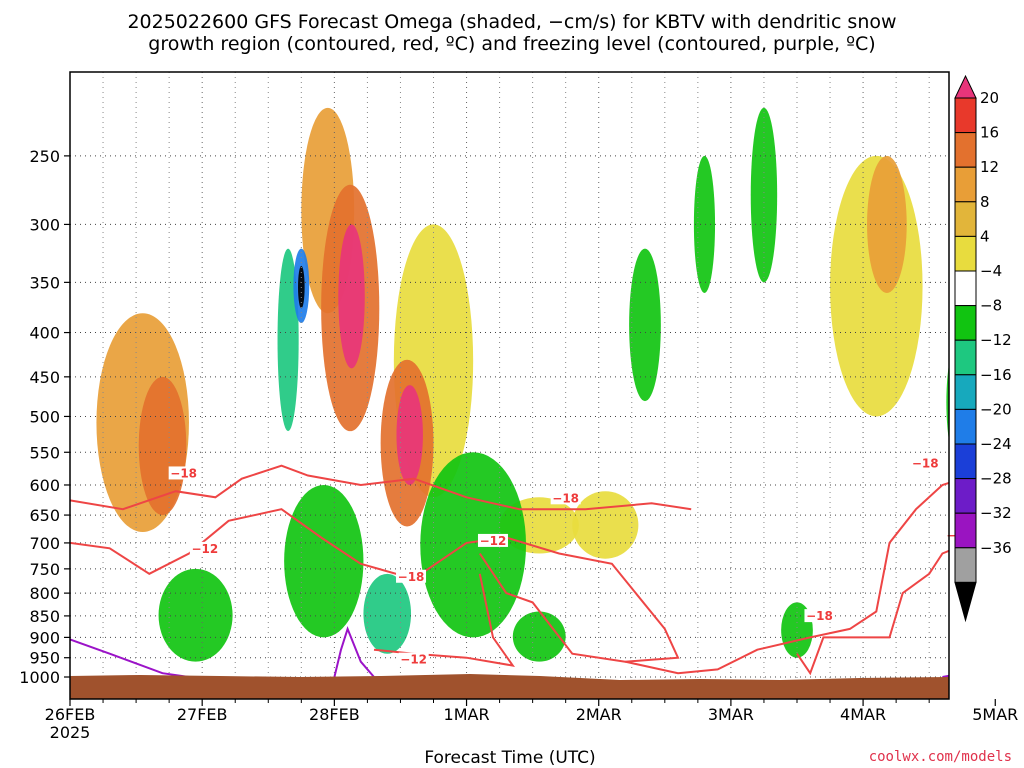 The width and height of the screenshot is (1024, 768). What do you see at coordinates (467, 714) in the screenshot?
I see `x-tick-label: 1MAR` at bounding box center [467, 714].